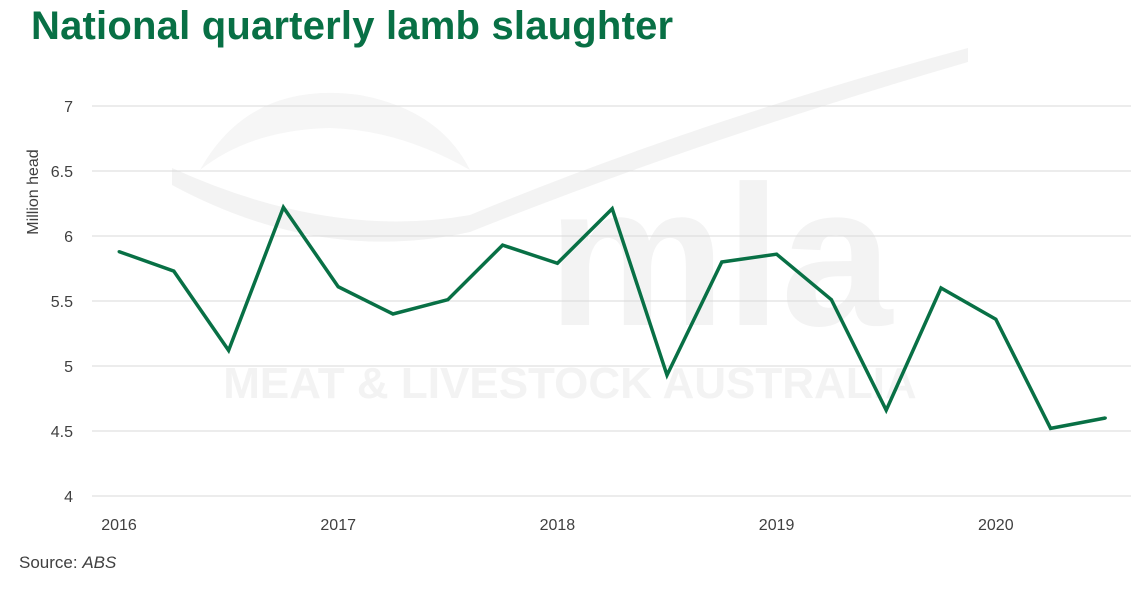 This screenshot has width=1131, height=593. I want to click on watermark-logo-text: mla, so click(721, 256).